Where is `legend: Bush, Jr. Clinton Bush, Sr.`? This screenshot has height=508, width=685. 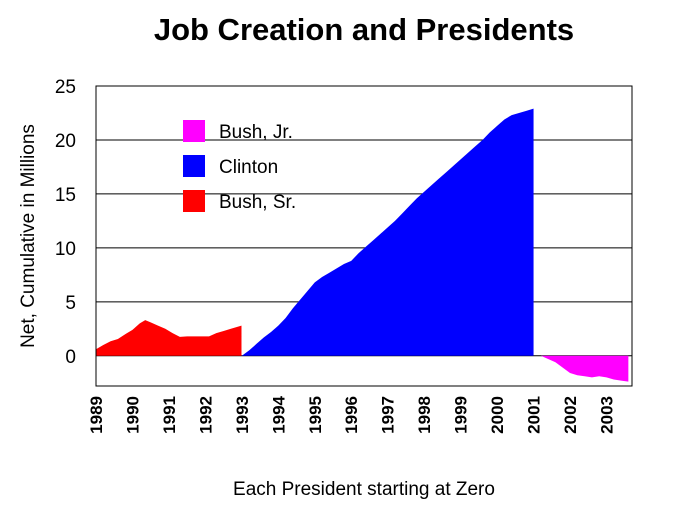 legend: Bush, Jr. Clinton Bush, Sr. is located at coordinates (239, 166).